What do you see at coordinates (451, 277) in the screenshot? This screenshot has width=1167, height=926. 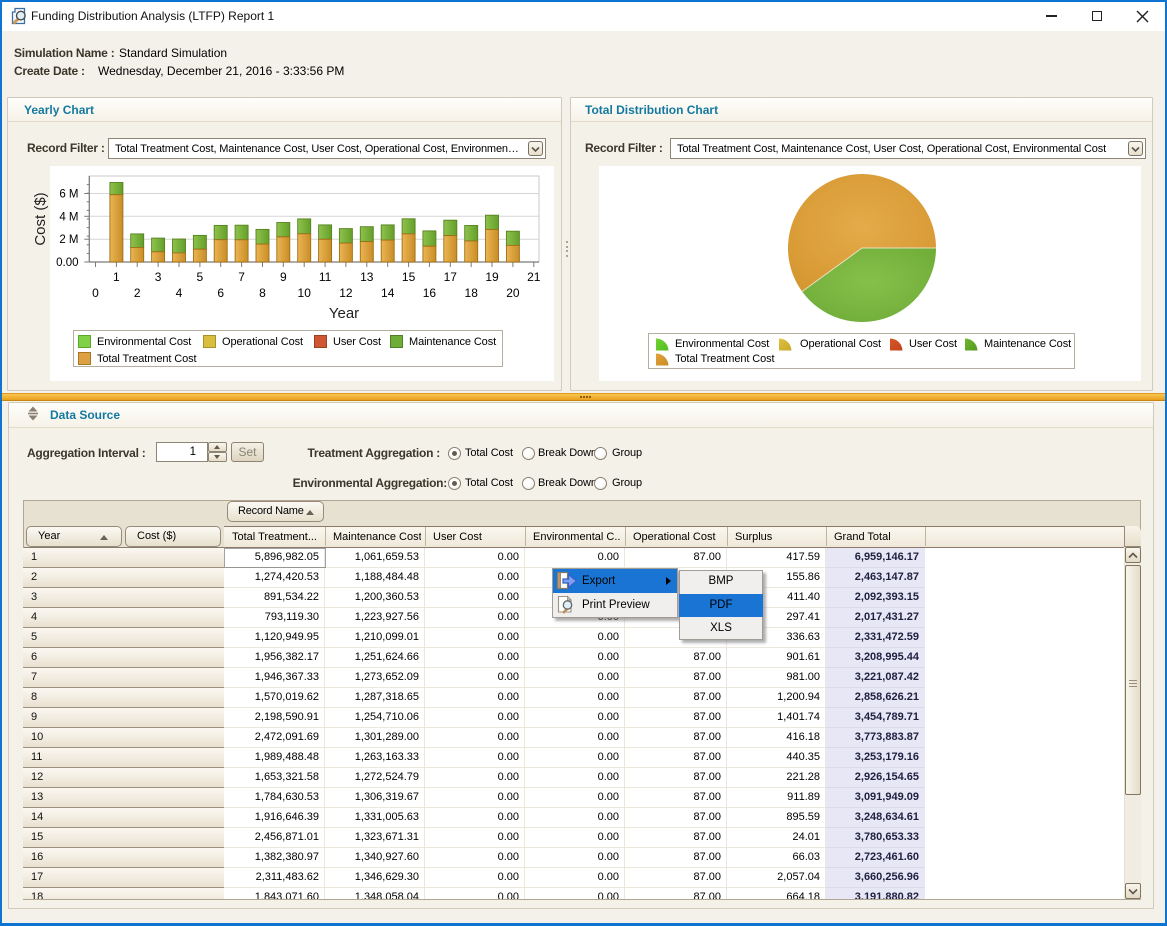 I see `svg-text: 17` at bounding box center [451, 277].